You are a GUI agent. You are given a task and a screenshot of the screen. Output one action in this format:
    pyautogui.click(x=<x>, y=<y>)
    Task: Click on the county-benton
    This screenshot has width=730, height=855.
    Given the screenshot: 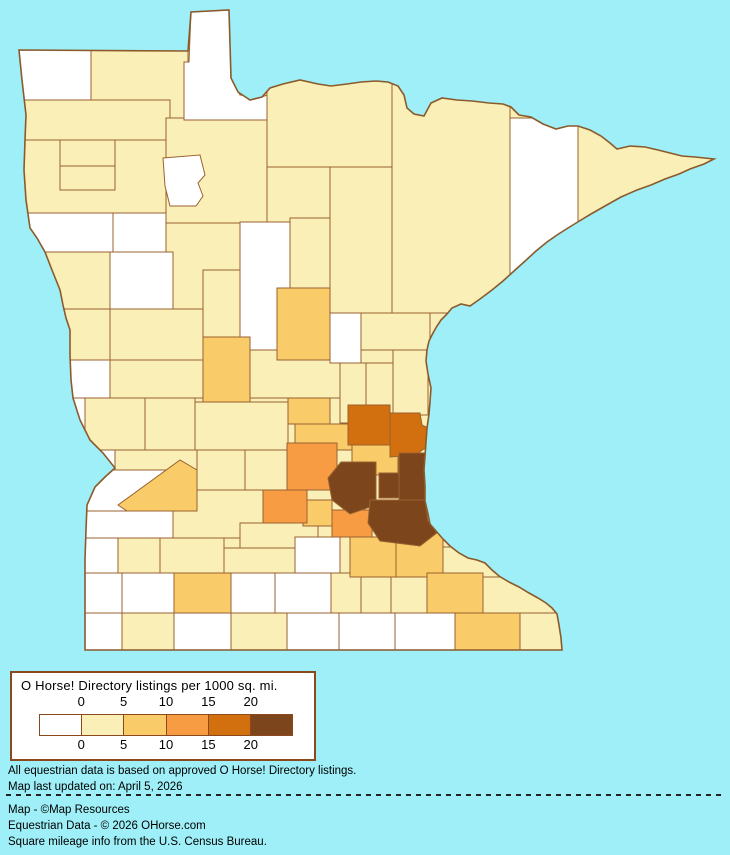 What is the action you would take?
    pyautogui.click(x=309, y=411)
    